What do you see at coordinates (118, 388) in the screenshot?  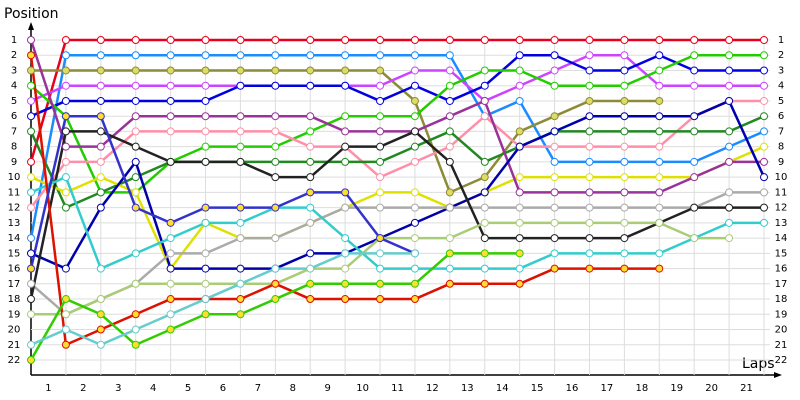 I see `x-tick-label: 3` at bounding box center [118, 388].